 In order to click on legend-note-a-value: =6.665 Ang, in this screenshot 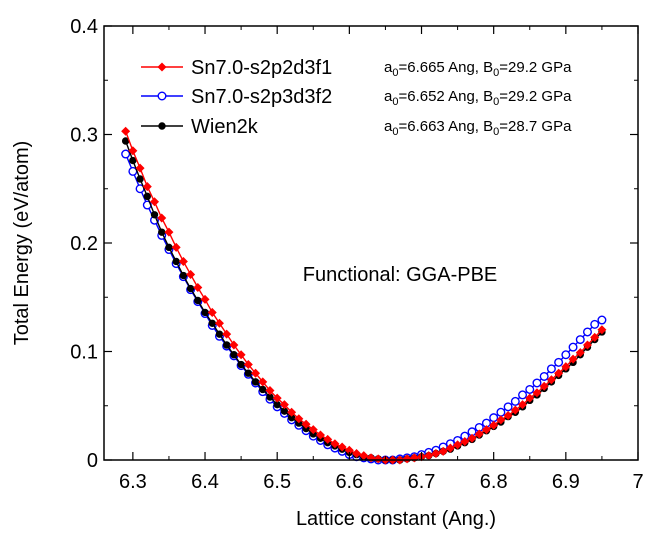, I will do `click(440, 67)`.